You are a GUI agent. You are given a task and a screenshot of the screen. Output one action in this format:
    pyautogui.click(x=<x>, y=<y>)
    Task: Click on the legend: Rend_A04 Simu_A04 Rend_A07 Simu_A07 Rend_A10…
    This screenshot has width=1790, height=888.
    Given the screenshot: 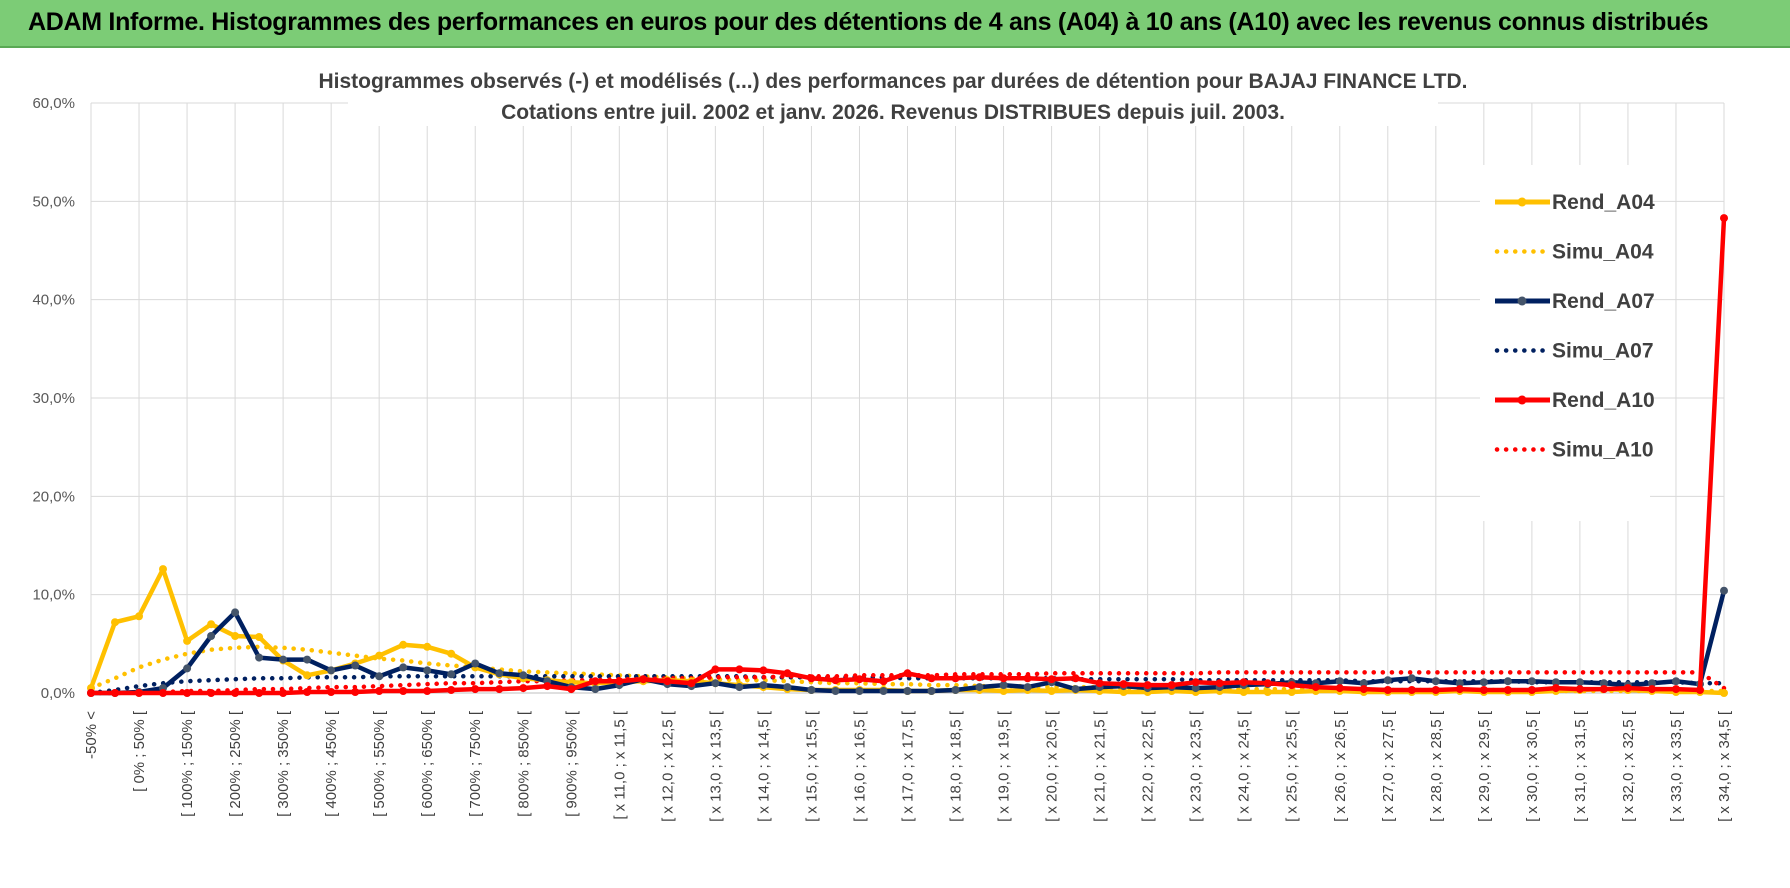 What is the action you would take?
    pyautogui.click(x=1567, y=343)
    